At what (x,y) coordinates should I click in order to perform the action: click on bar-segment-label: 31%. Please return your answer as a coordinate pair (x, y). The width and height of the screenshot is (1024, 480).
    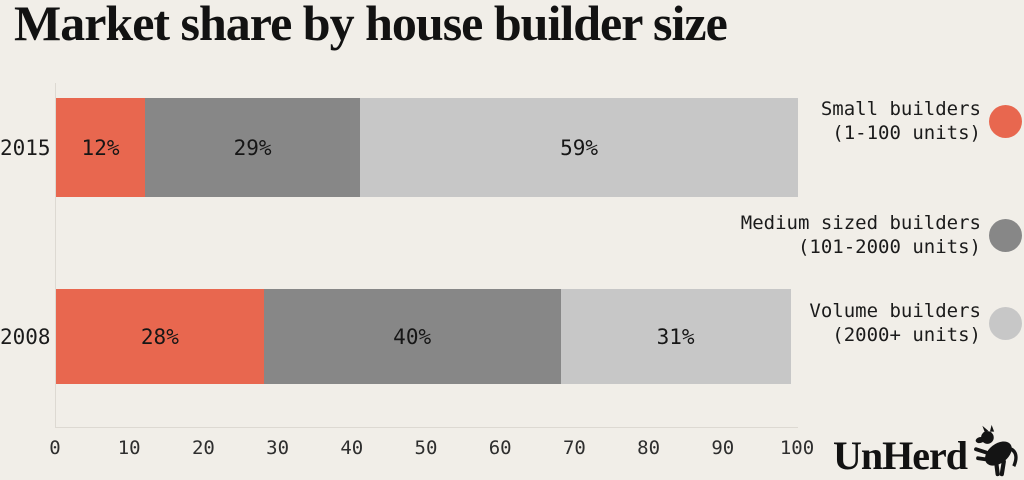
    Looking at the image, I should click on (675, 336).